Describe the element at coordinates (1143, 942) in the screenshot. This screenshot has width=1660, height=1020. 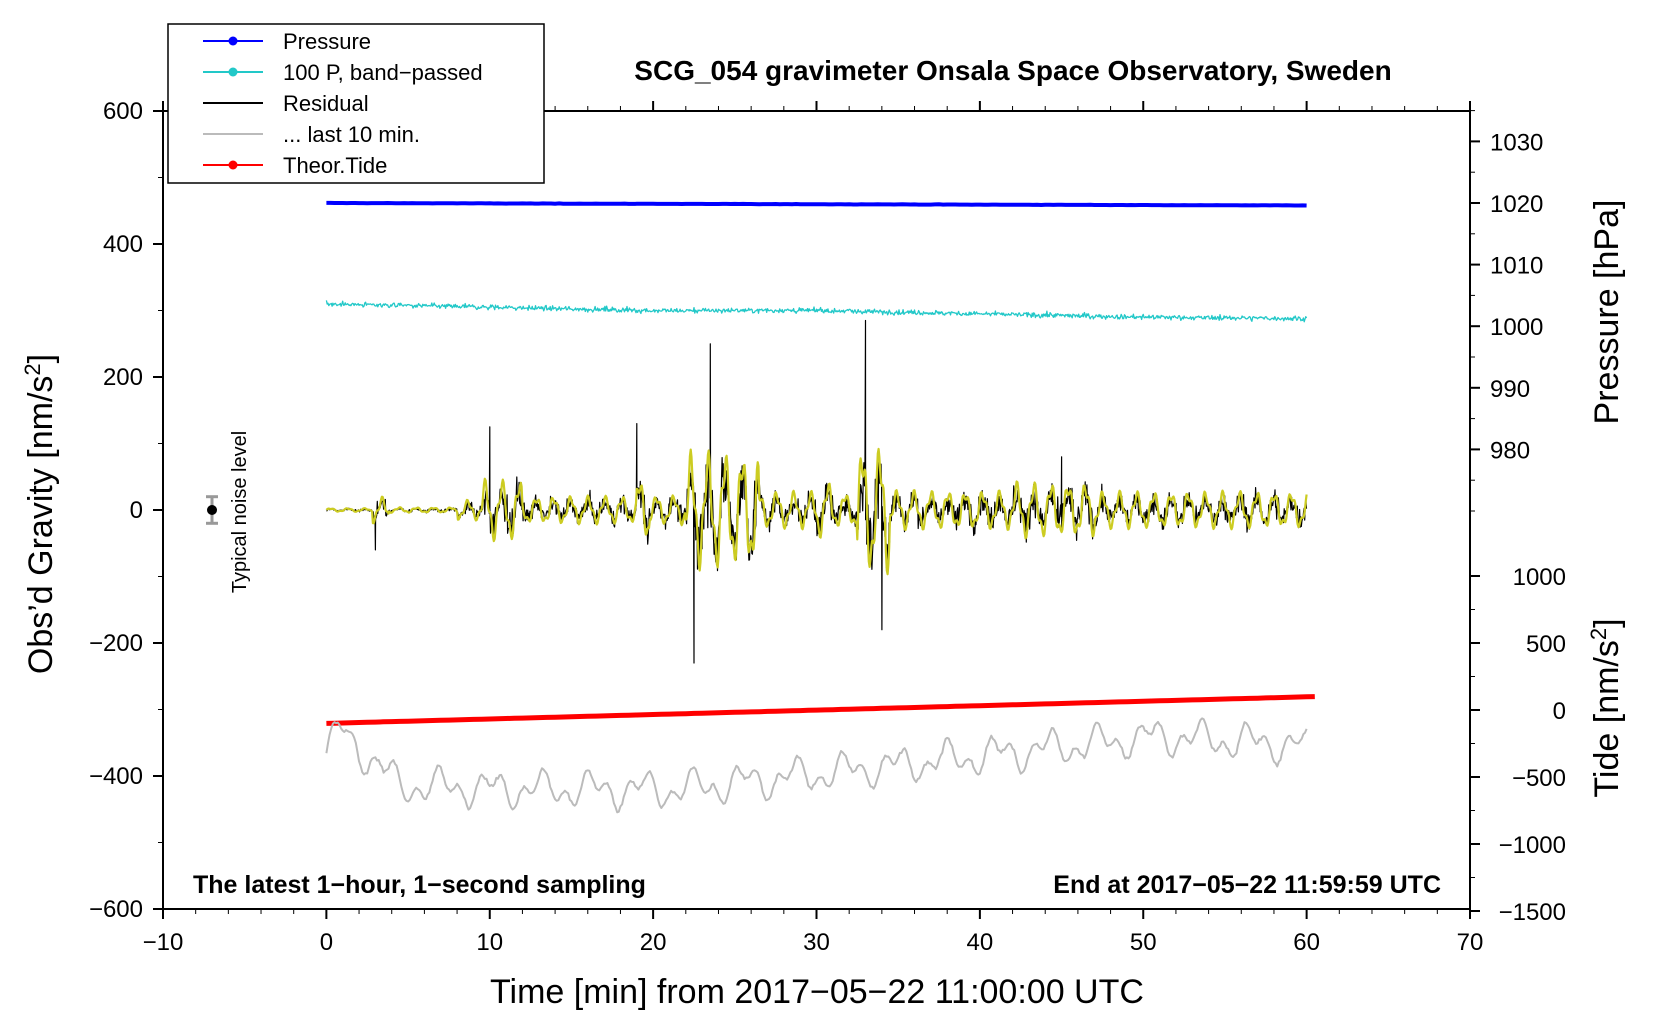
I see `x-tick-label: 50` at that location.